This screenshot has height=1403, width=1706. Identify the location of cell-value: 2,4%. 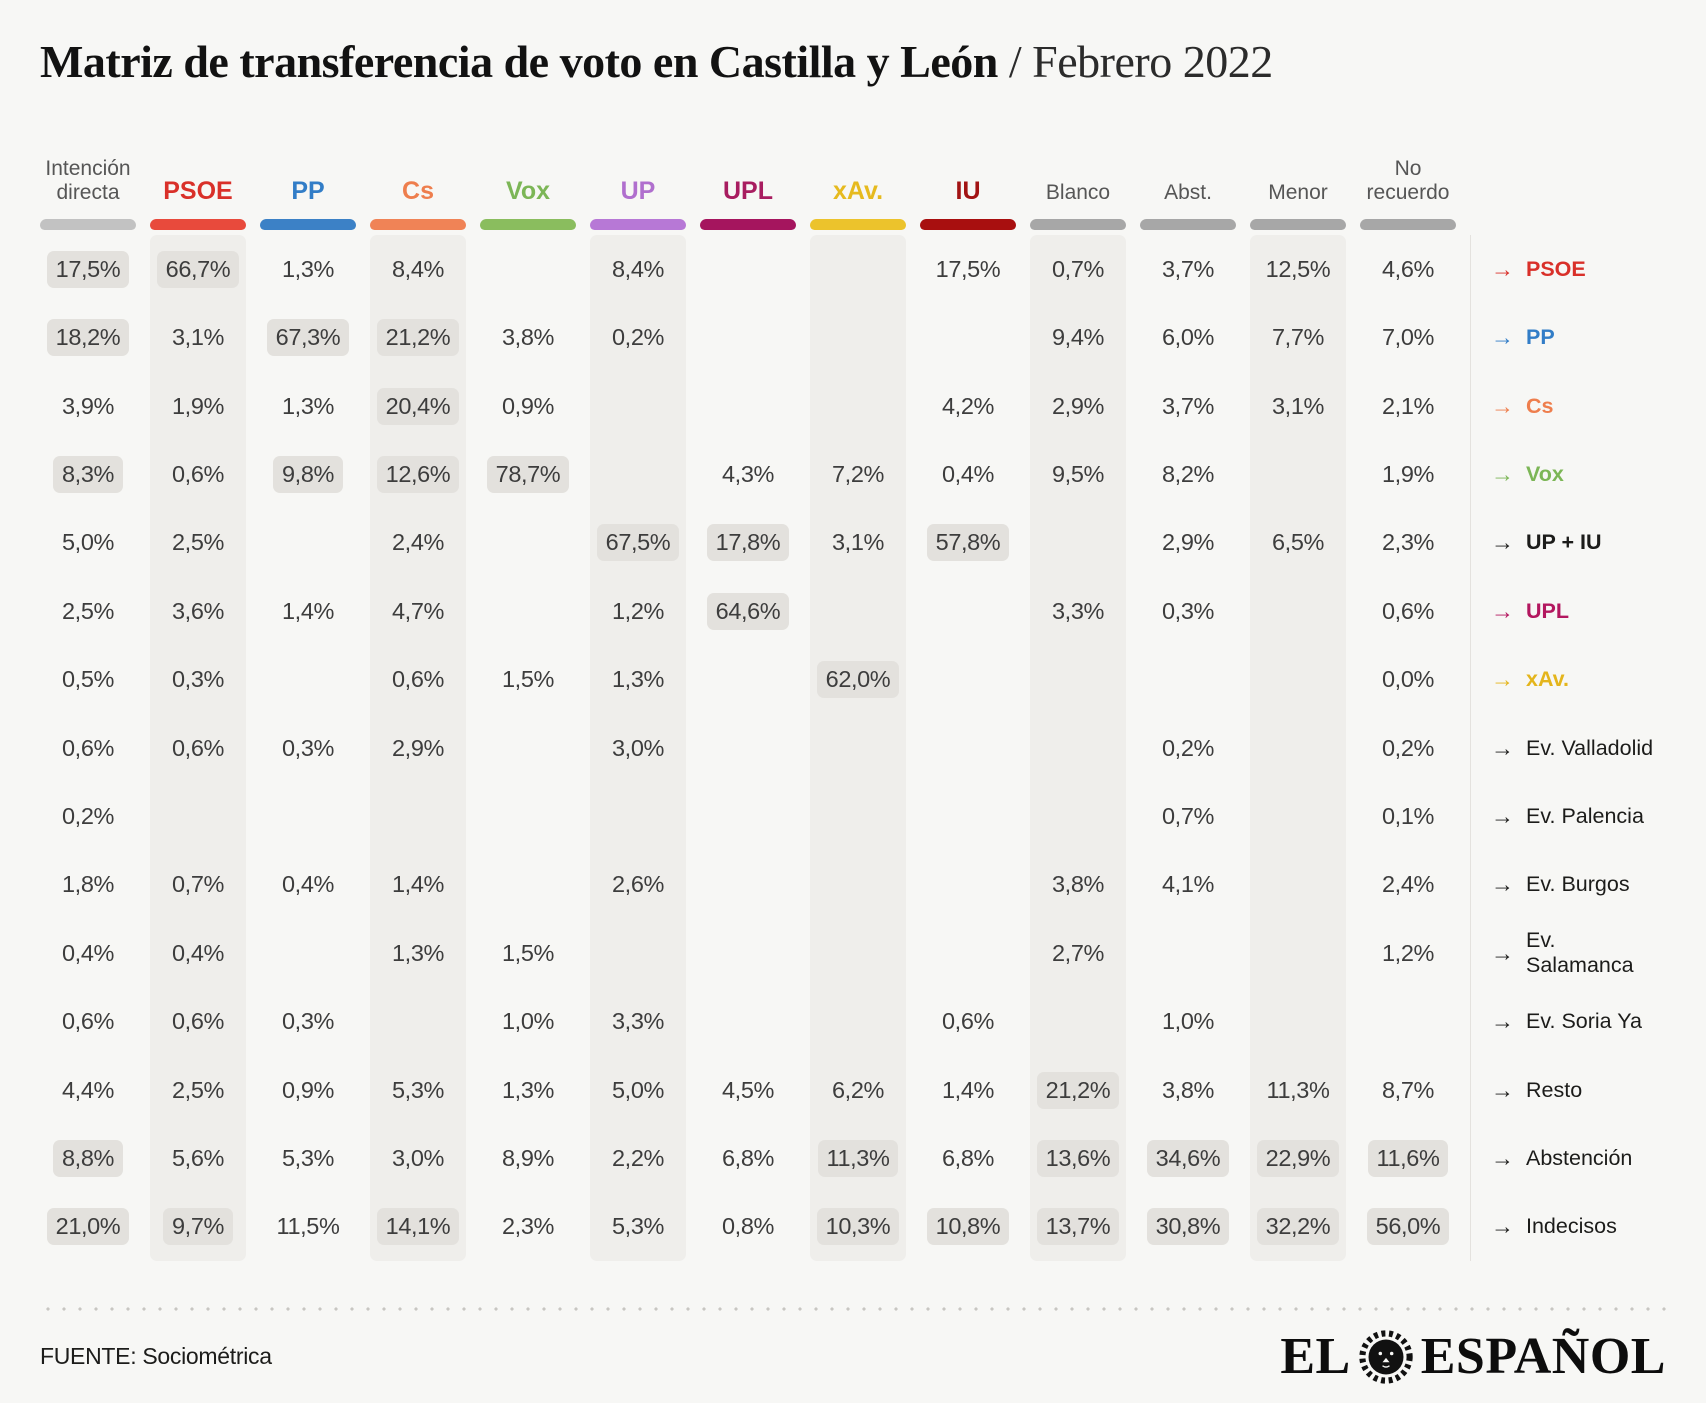
(1408, 884).